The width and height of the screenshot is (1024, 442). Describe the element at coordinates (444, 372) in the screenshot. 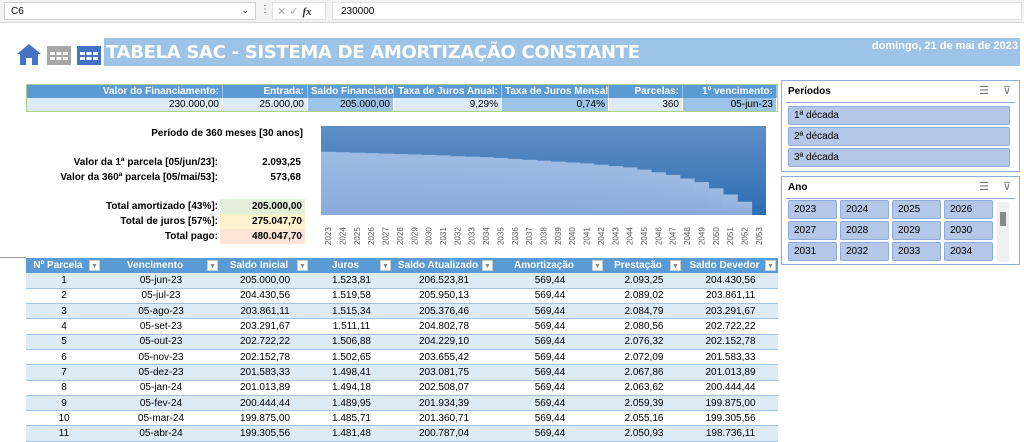

I see `table-cell: 203.081,75` at that location.